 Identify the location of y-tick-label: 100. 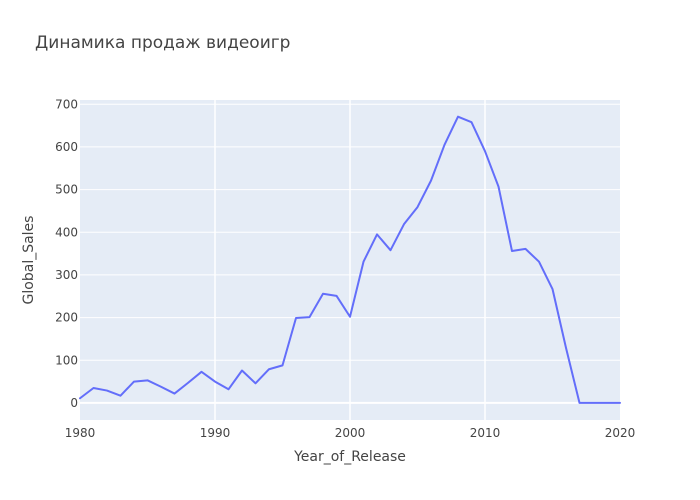
(66, 360).